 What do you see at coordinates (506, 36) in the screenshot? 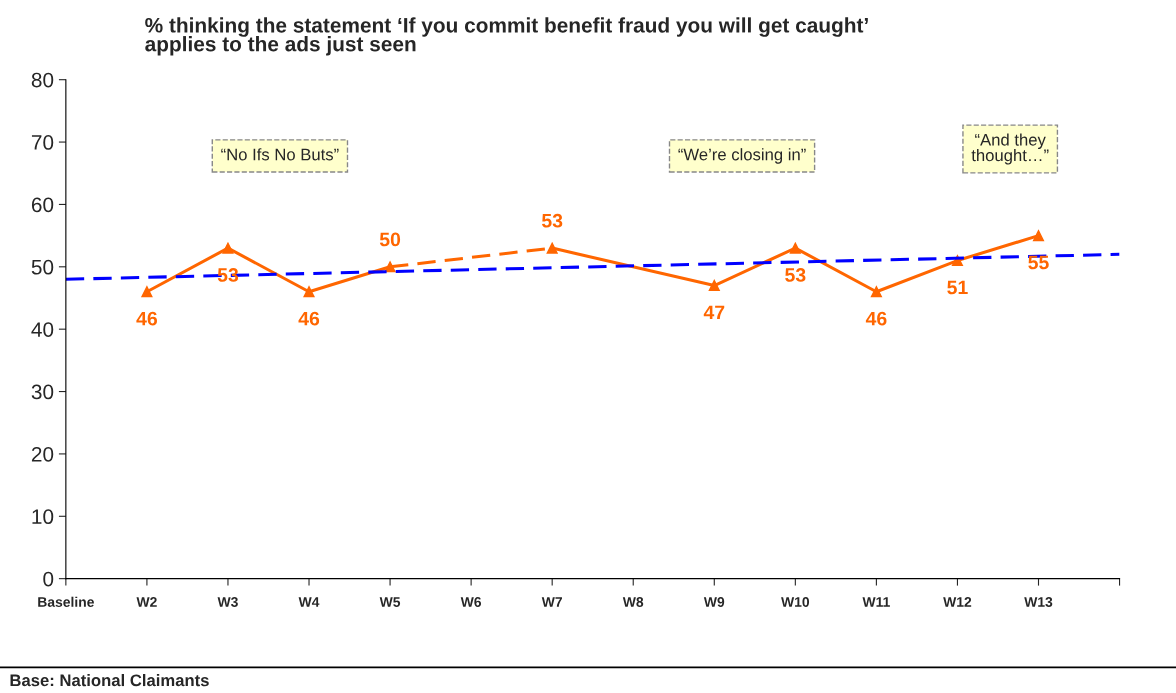
I see `chart-title: % thinking the statement ‘If you commit benefit fraud you will get caught’ applies to the ads just seen` at bounding box center [506, 36].